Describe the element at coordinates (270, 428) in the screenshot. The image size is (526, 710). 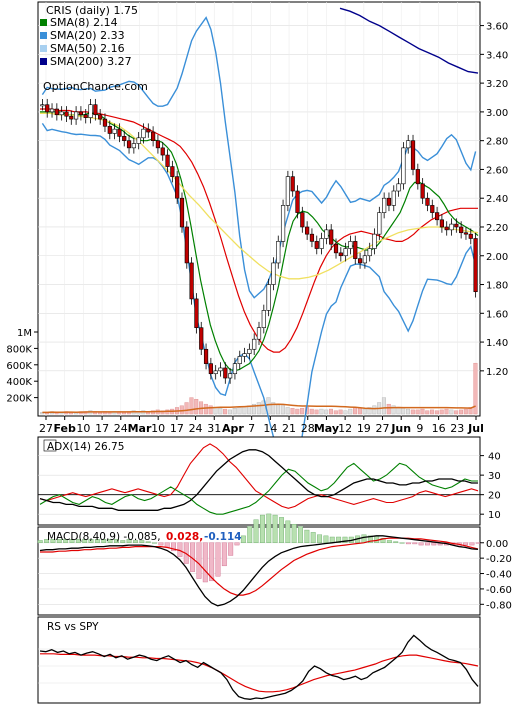
I see `x-tick-label: 14` at that location.